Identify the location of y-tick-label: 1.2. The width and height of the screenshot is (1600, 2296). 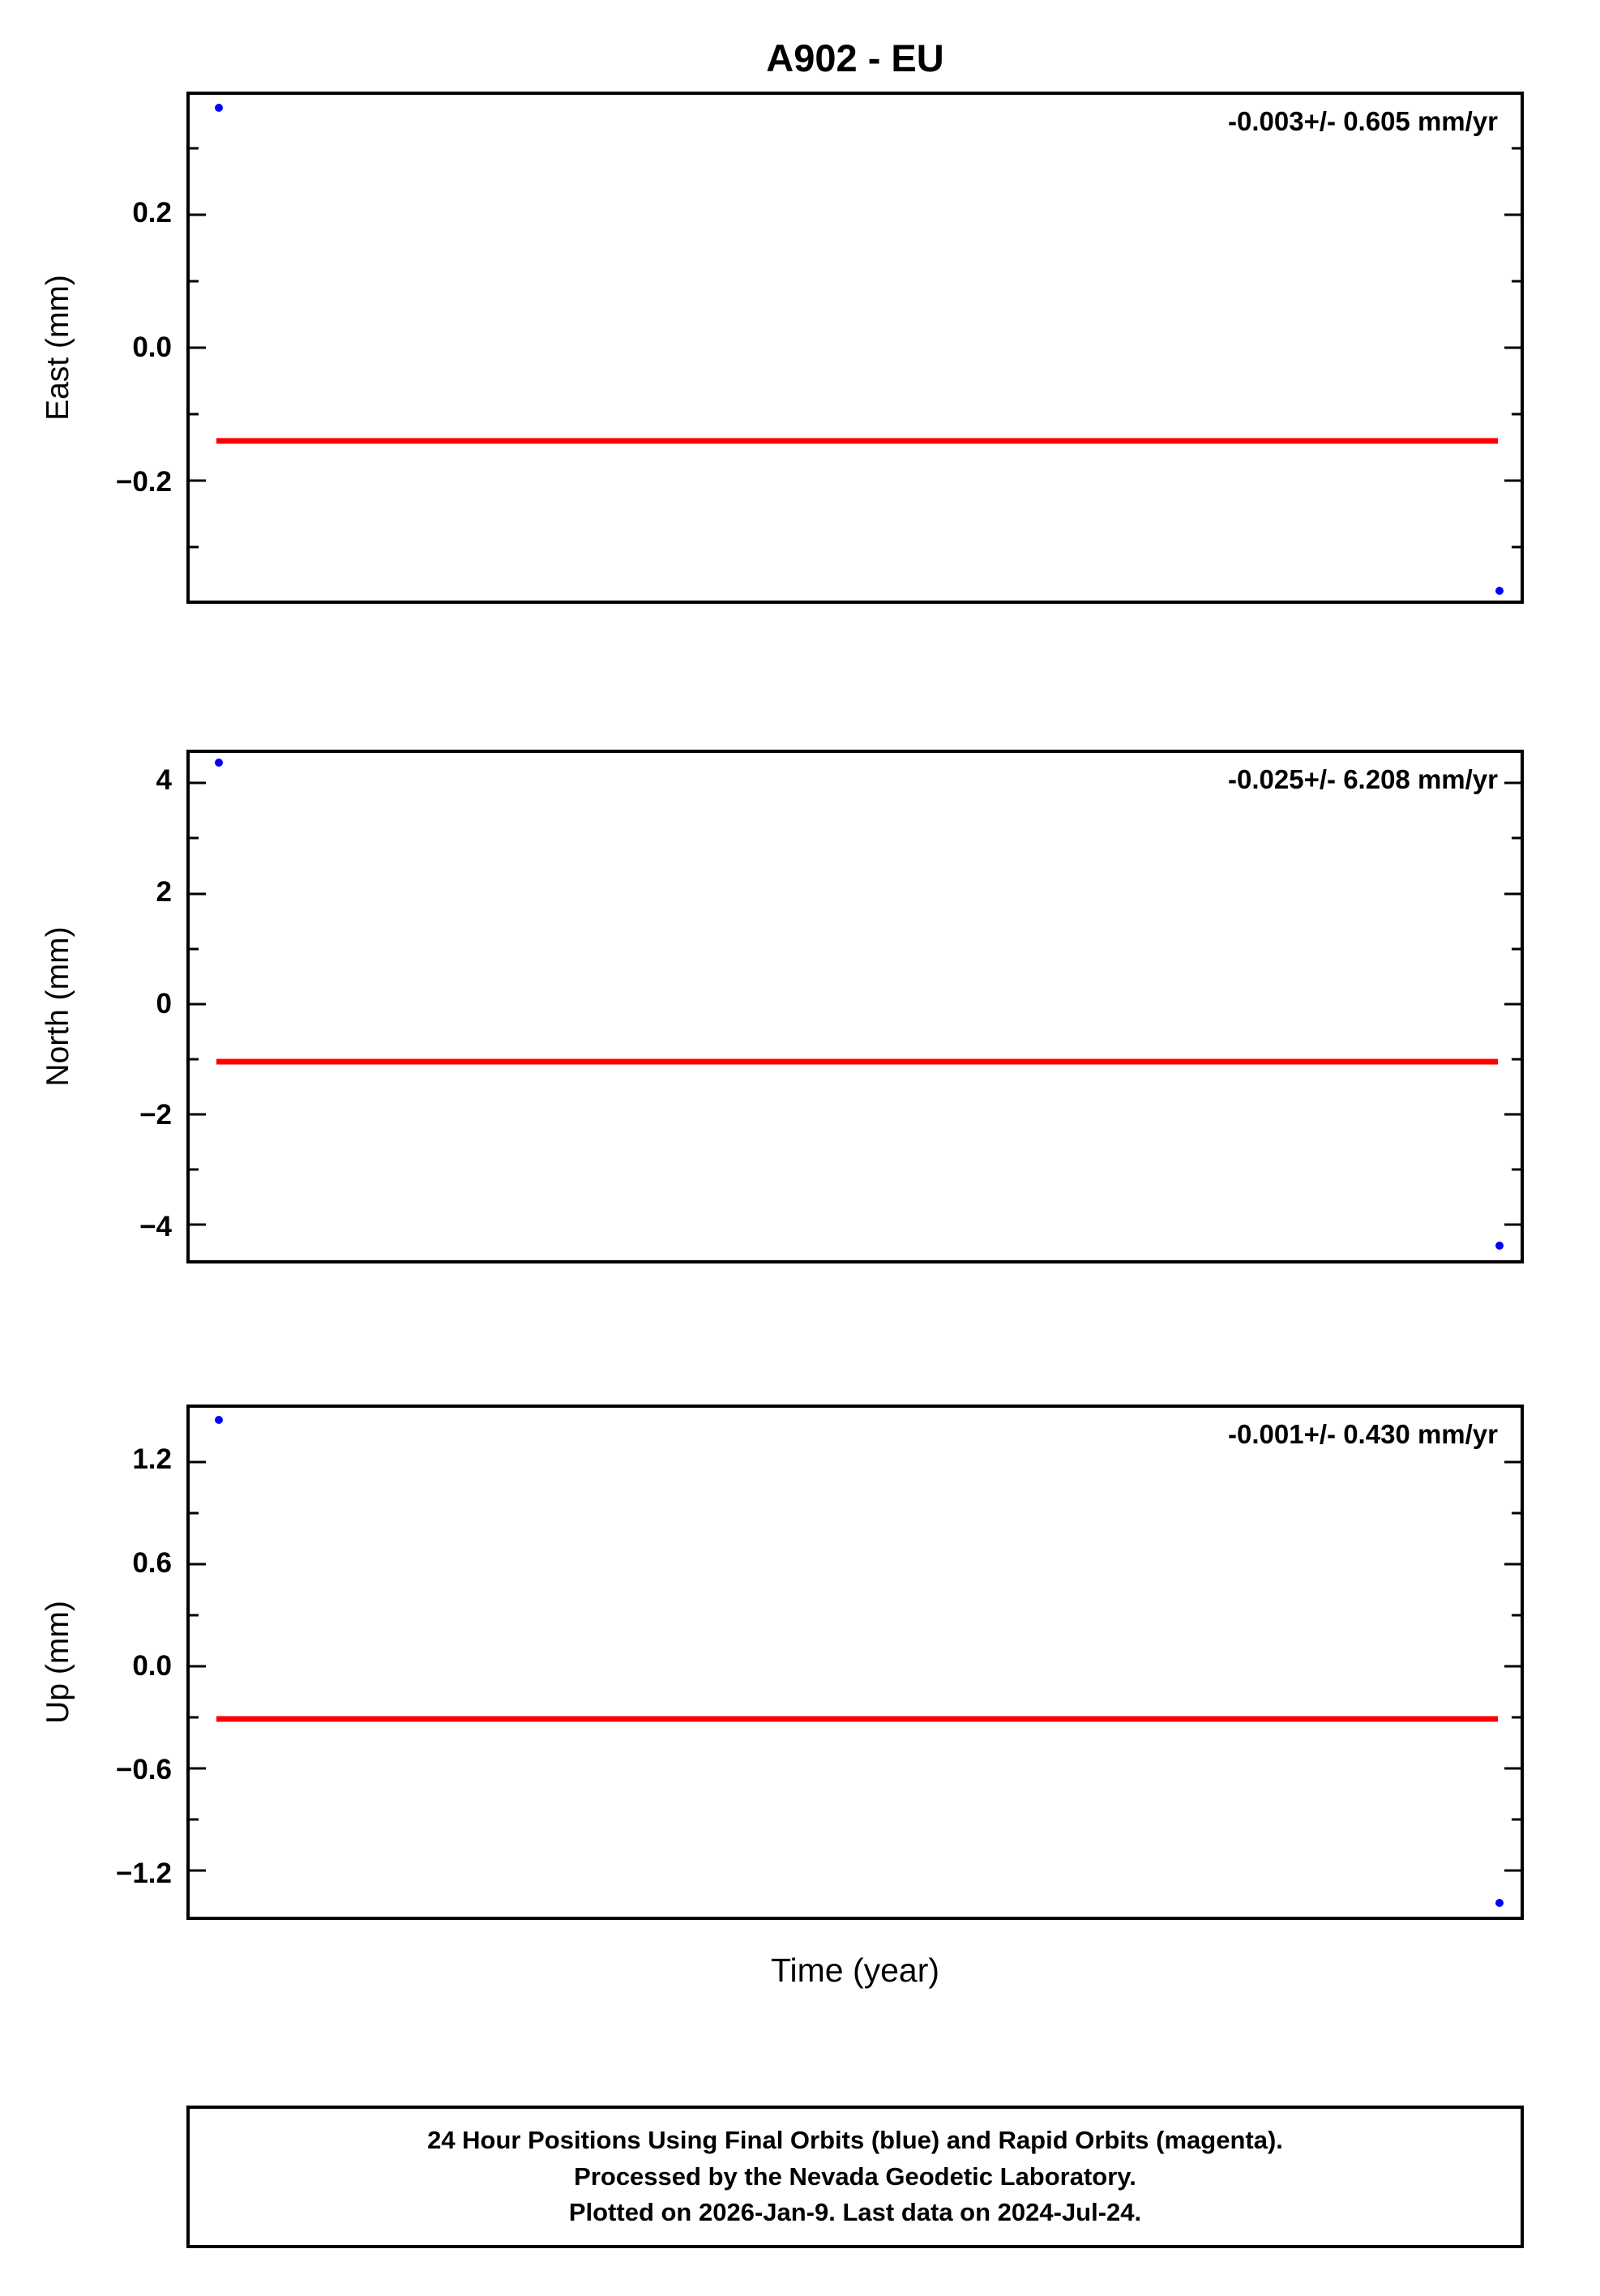
(152, 1459).